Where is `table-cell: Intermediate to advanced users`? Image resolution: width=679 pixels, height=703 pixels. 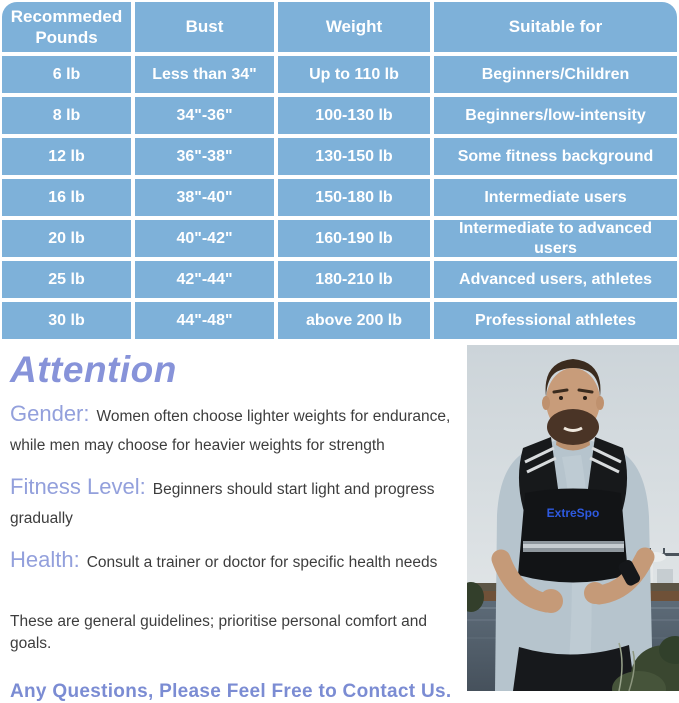 table-cell: Intermediate to advanced users is located at coordinates (555, 238).